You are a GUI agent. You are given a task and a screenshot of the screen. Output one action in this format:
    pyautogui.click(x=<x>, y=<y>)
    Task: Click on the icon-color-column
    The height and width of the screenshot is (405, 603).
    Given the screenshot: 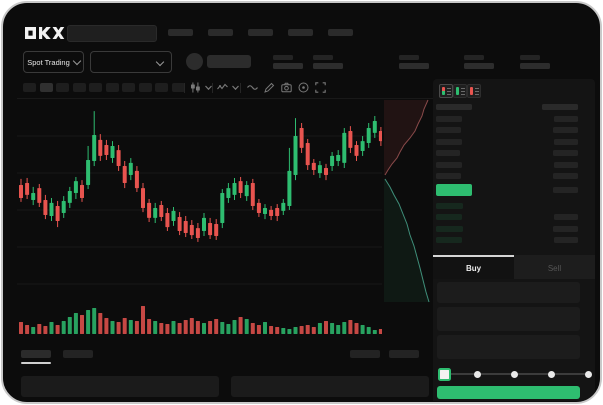 What is the action you would take?
    pyautogui.click(x=471, y=91)
    